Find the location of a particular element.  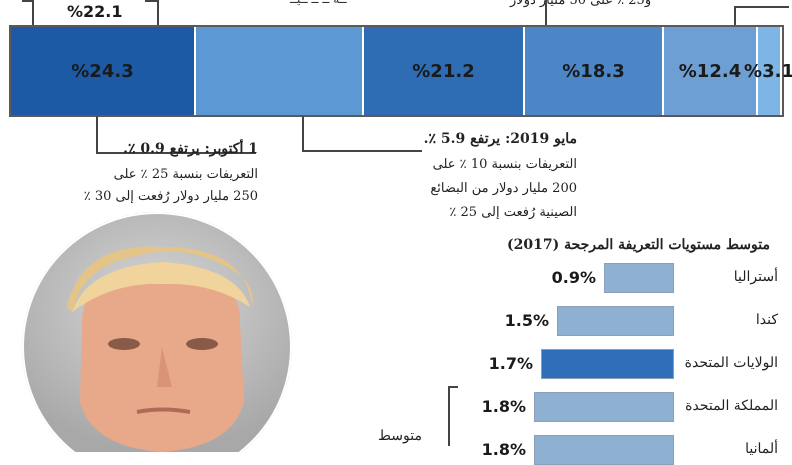

main-bar-segment-label: %12.4 is located at coordinates (710, 71).